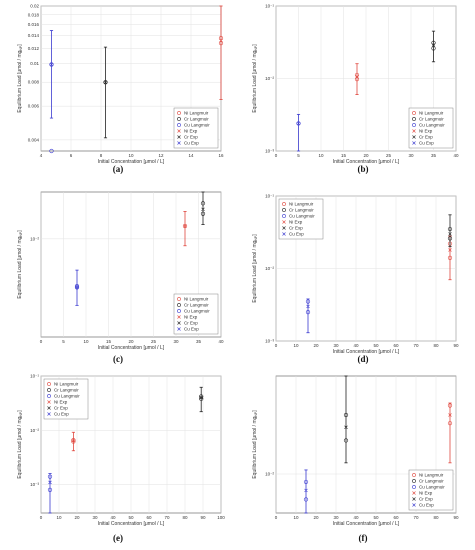  Describe the element at coordinates (41, 155) in the screenshot. I see `x-tick-label: 4` at that location.